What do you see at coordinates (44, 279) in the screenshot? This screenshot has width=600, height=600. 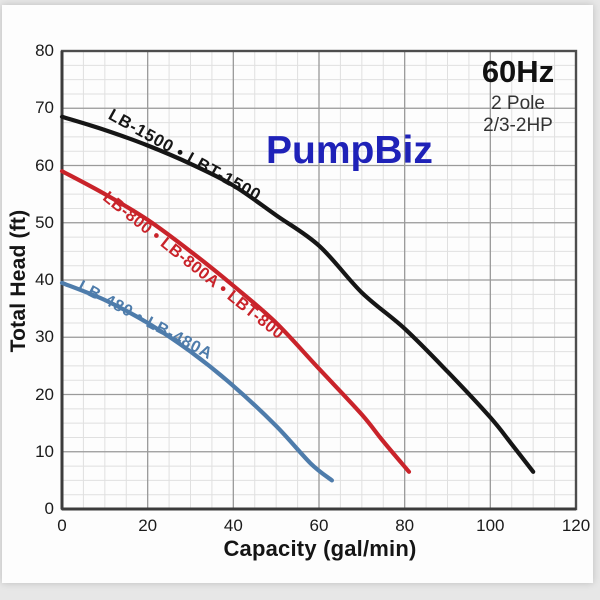 I see `y-tick-label: 40` at bounding box center [44, 279].